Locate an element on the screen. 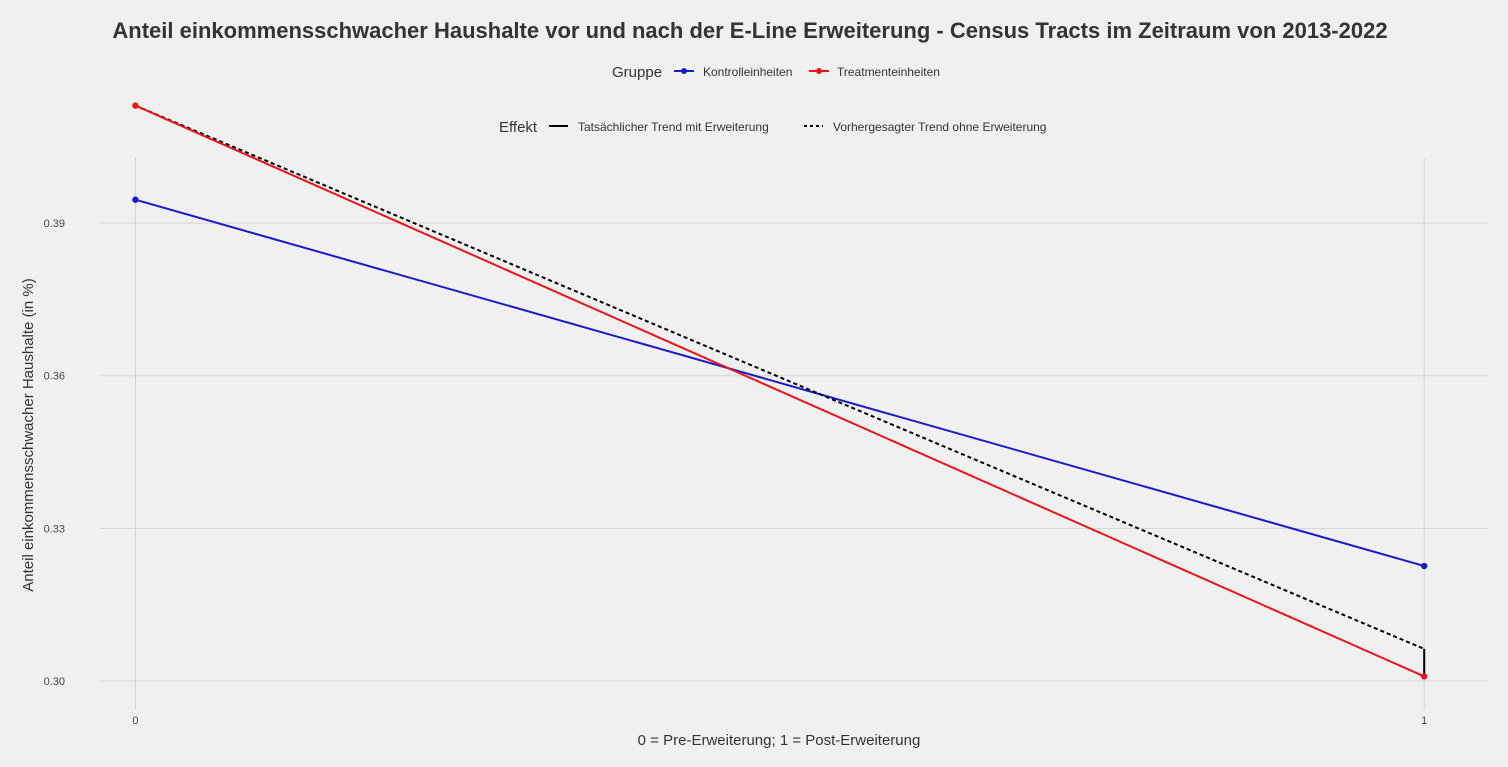 This screenshot has width=1508, height=767. legend-effekt-title: Effekt is located at coordinates (518, 127).